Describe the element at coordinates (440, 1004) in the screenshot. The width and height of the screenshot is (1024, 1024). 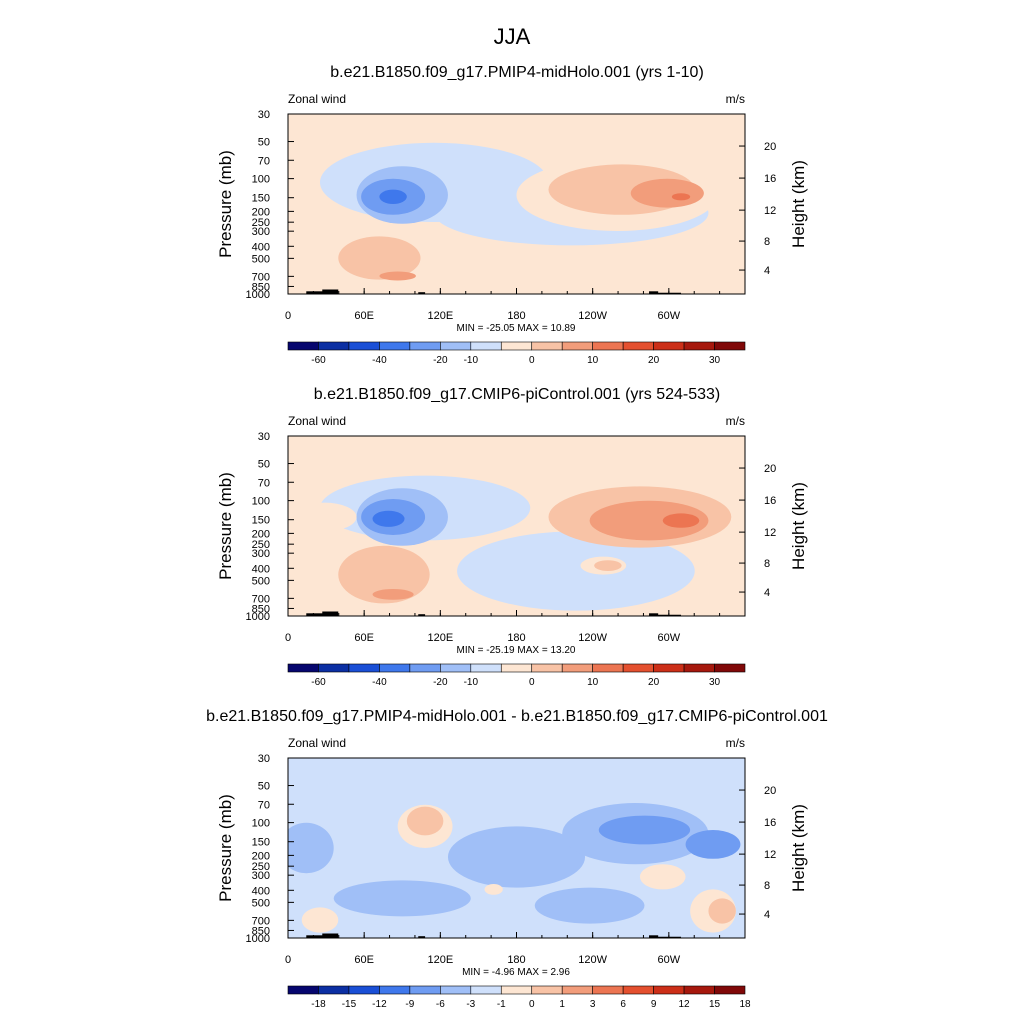
I see `colorbar-label: -6` at that location.